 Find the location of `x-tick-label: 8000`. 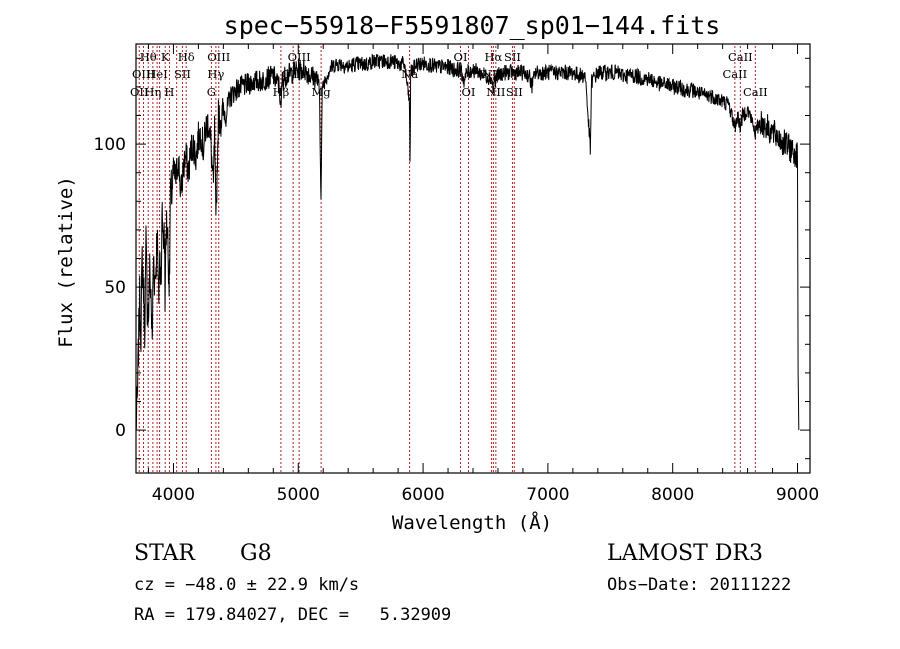

x-tick-label: 8000 is located at coordinates (672, 495).